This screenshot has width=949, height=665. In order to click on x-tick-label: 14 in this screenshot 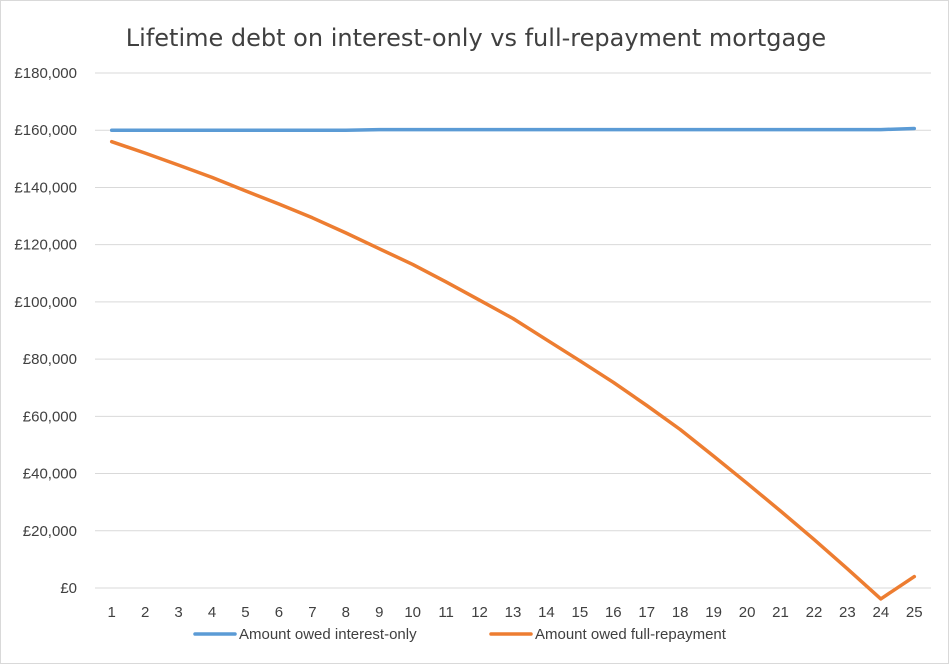, I will do `click(546, 612)`.